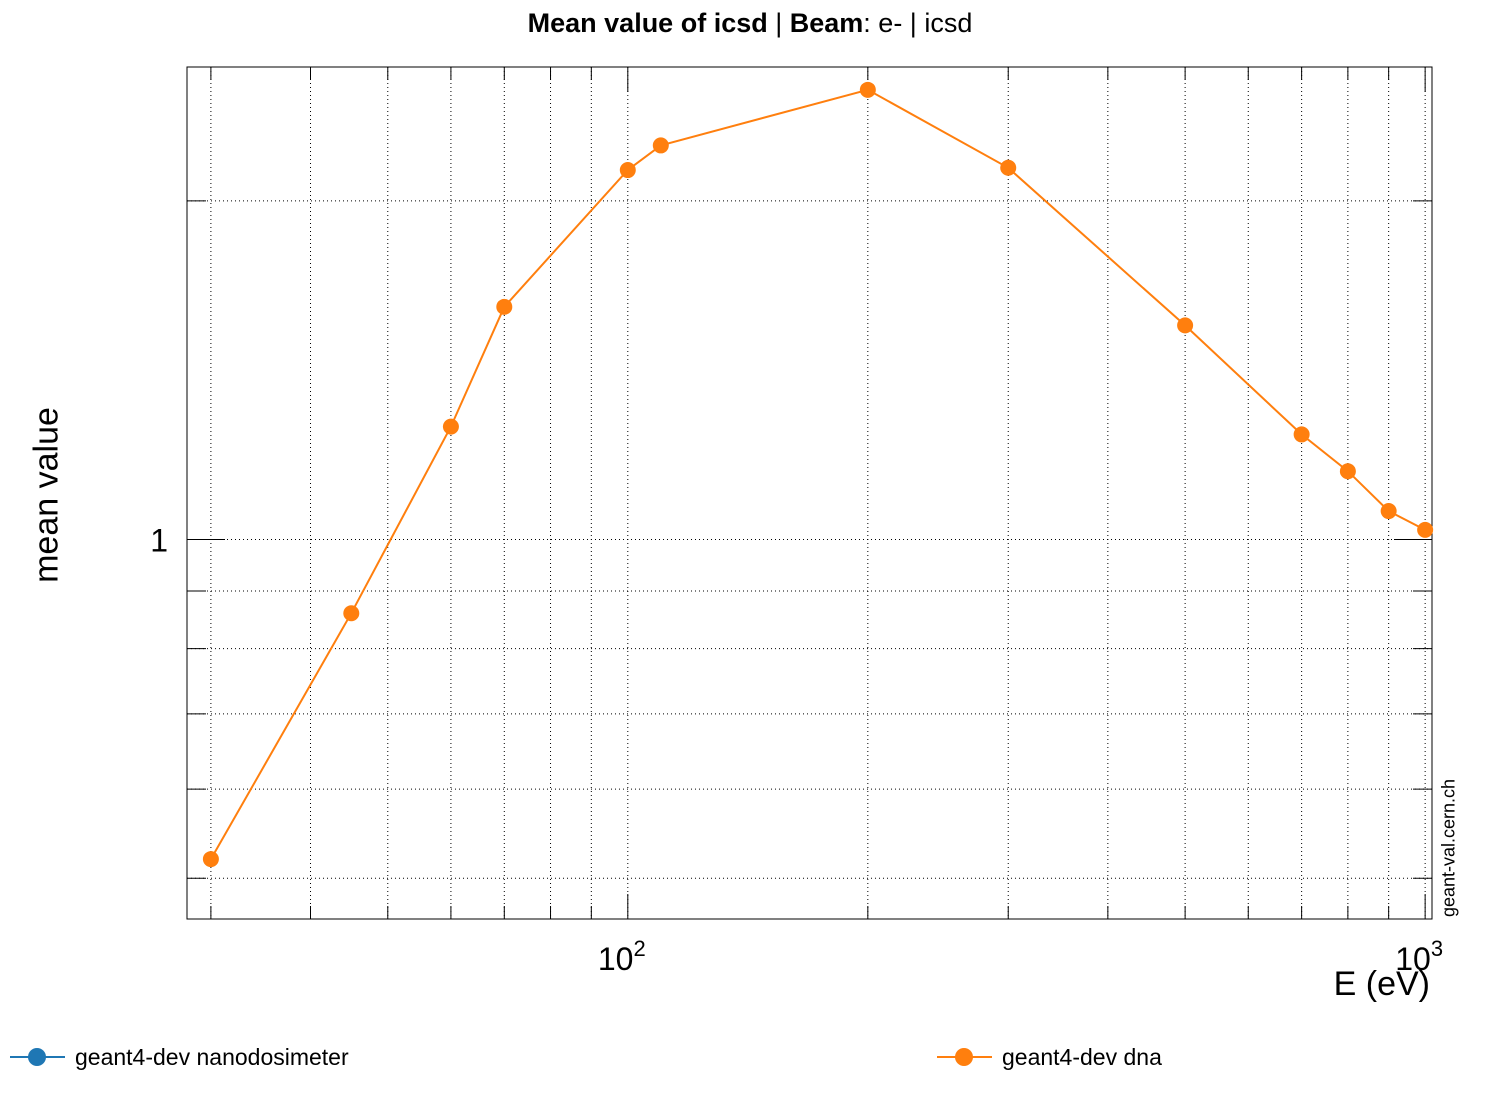  What do you see at coordinates (622, 956) in the screenshot?
I see `x-tick-label: 10²` at bounding box center [622, 956].